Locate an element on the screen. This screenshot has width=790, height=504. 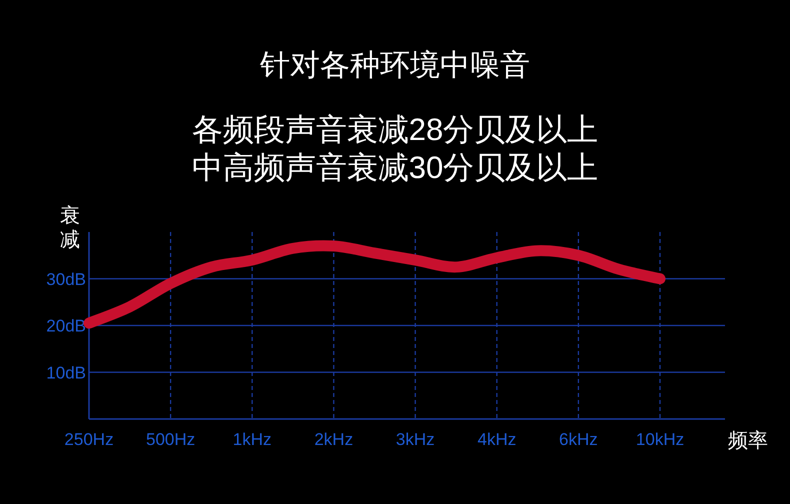
chart-subtitle: 各频段声音衰减28分贝及以上 is located at coordinates (395, 129).